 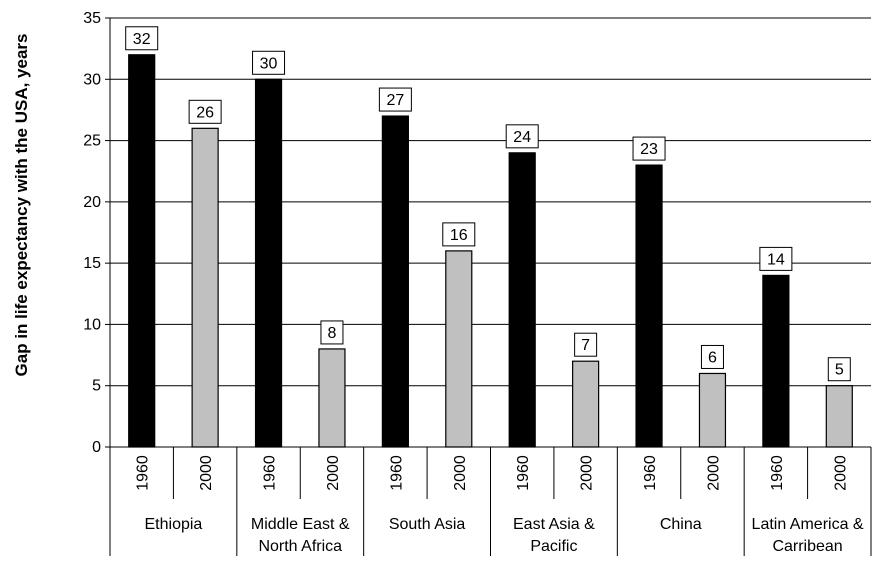 I want to click on data-label: 8, so click(x=332, y=333).